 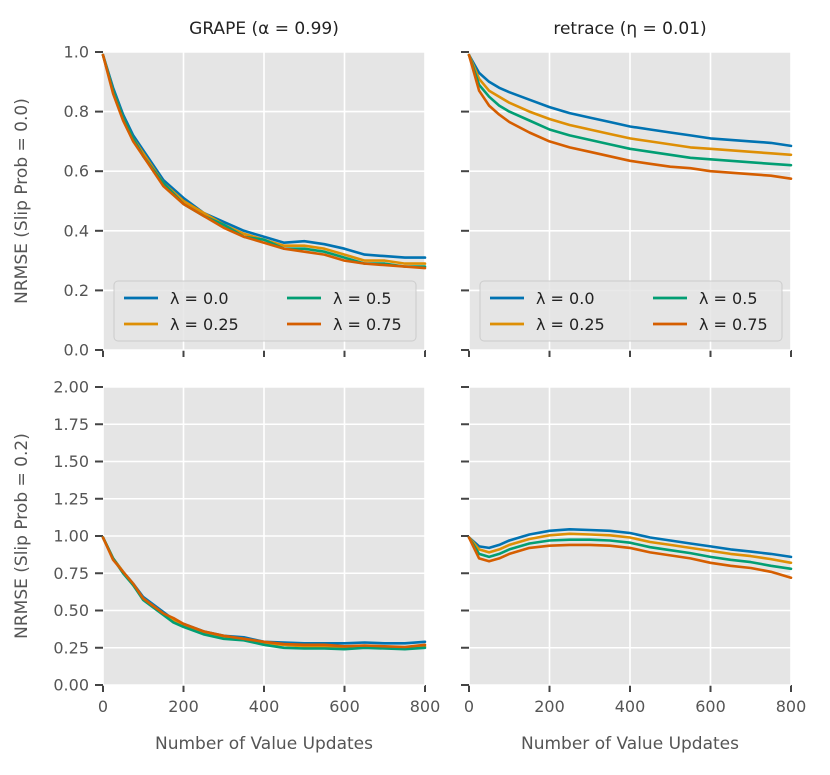 I want to click on y-tick-label: 1.25, so click(x=71, y=498).